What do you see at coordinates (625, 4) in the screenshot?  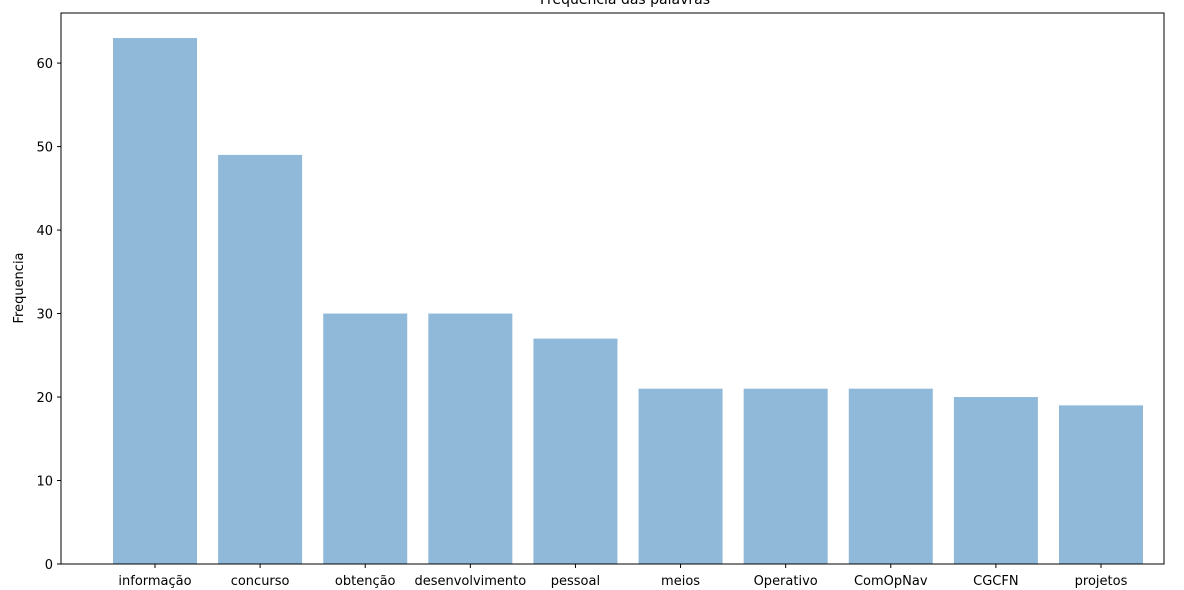 I see `chart-title: Frequencia das palavras` at bounding box center [625, 4].